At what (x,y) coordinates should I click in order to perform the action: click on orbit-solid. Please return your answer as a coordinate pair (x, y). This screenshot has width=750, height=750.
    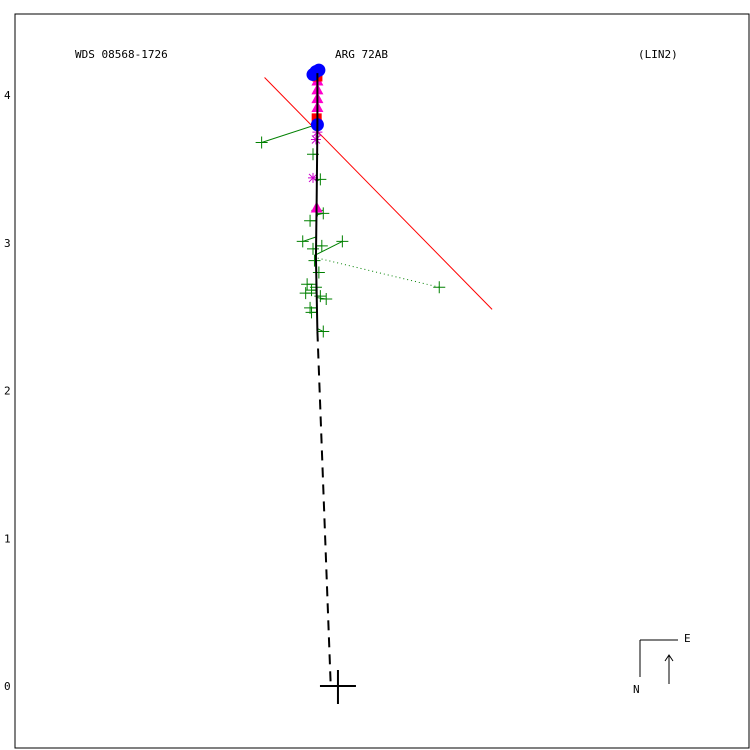
    Looking at the image, I should click on (316, 202).